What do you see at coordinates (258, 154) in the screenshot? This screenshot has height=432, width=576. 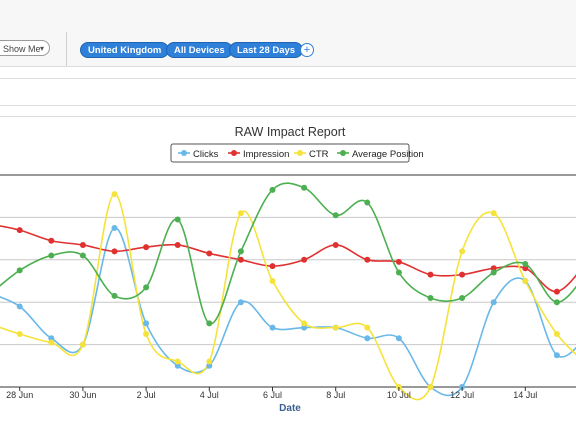 I see `legend-item-impression: Impression` at bounding box center [258, 154].